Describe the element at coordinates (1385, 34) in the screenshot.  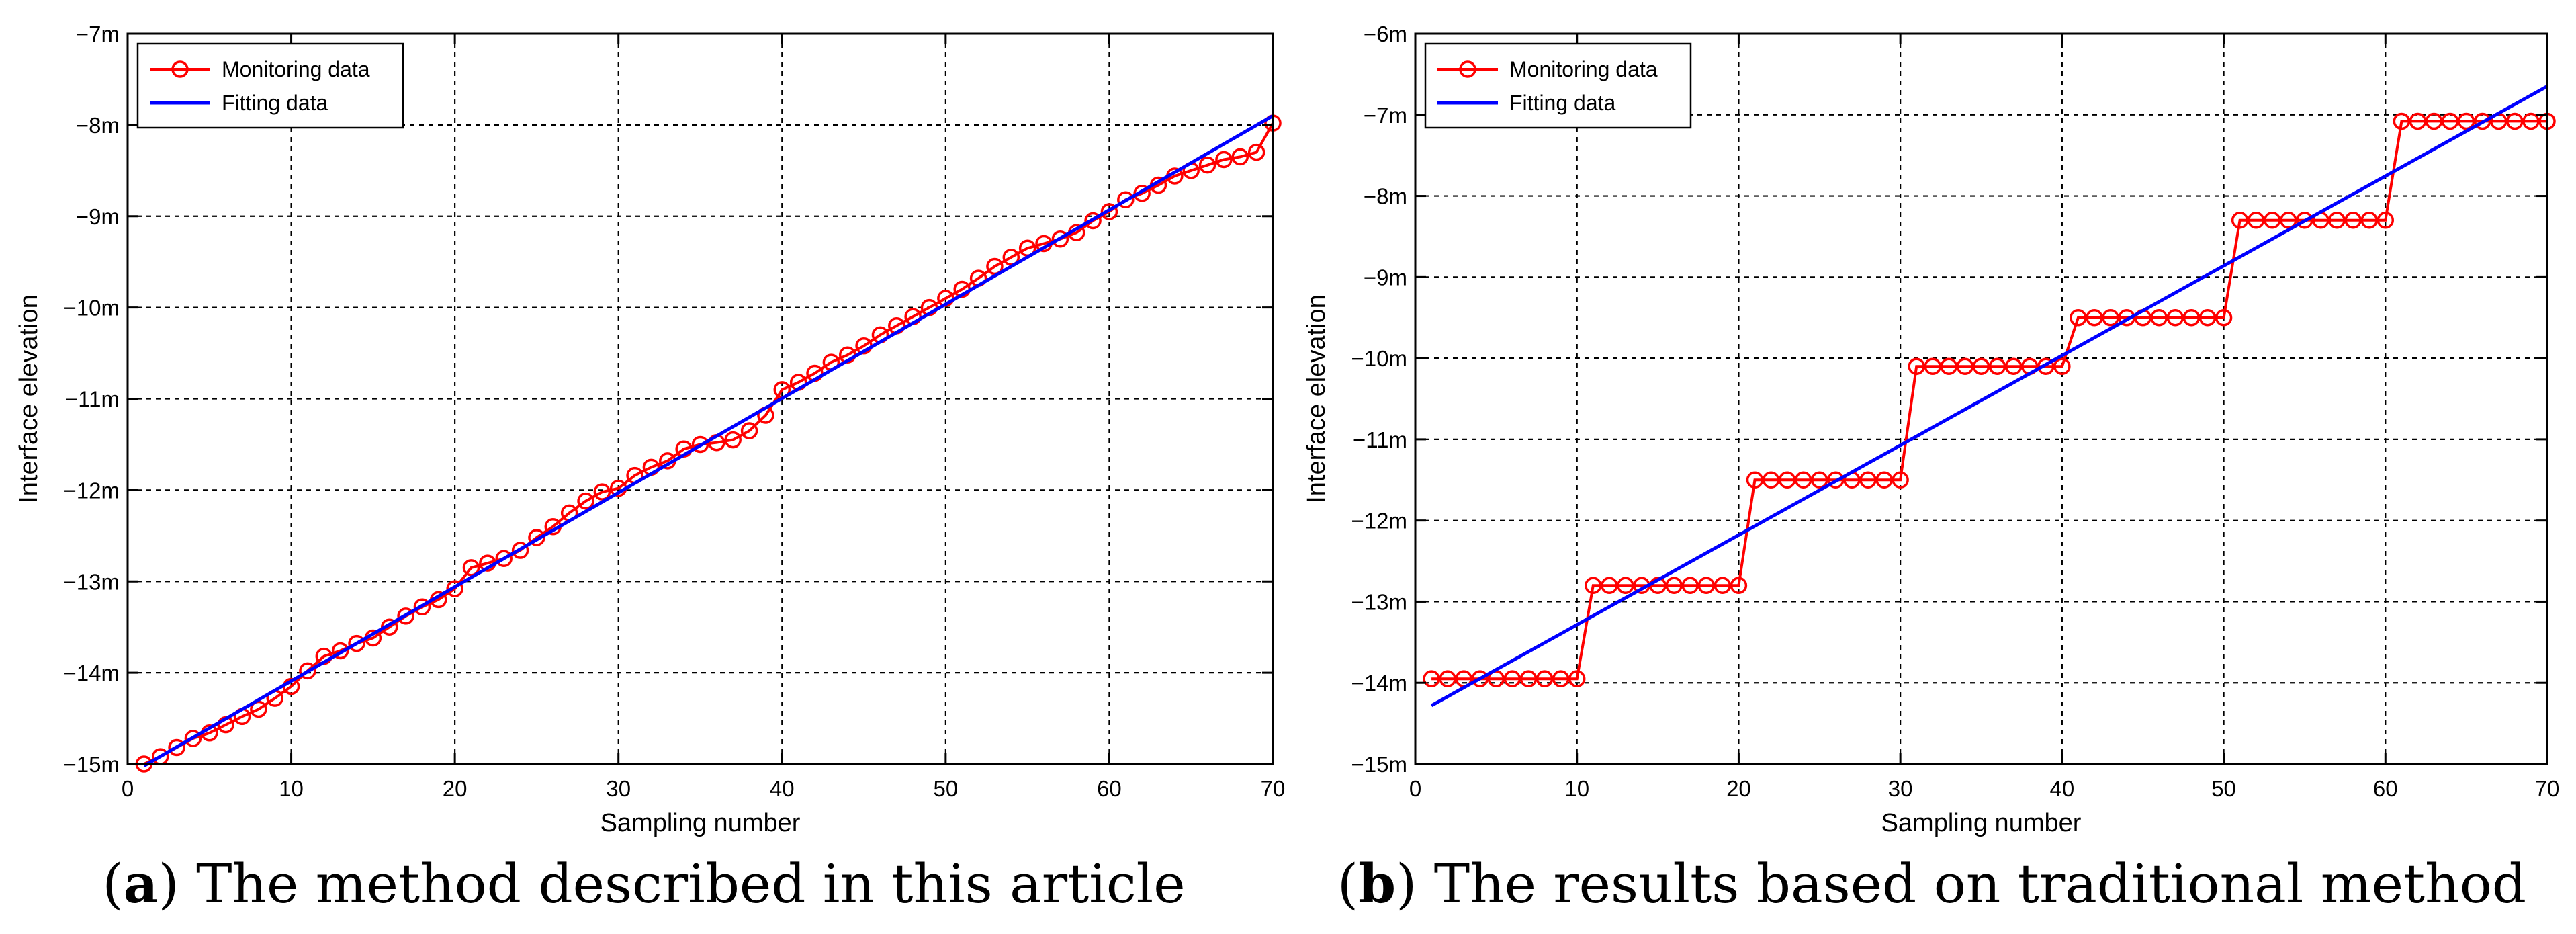
I see `y-tick-label: −6m` at that location.